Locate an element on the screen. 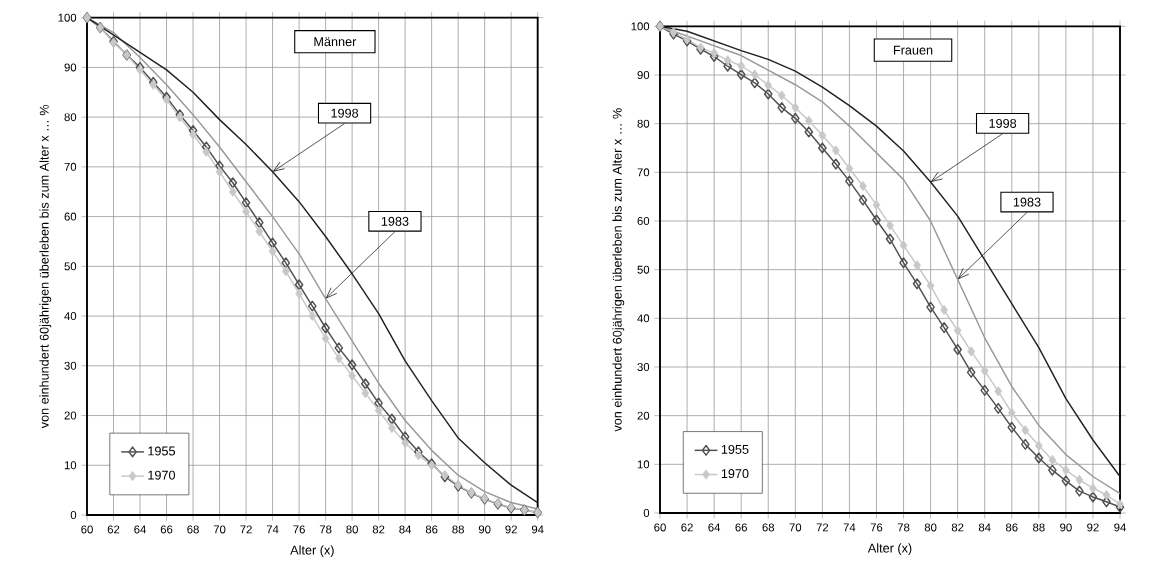 The height and width of the screenshot is (587, 1152). x-tick-label: 86 is located at coordinates (431, 529).